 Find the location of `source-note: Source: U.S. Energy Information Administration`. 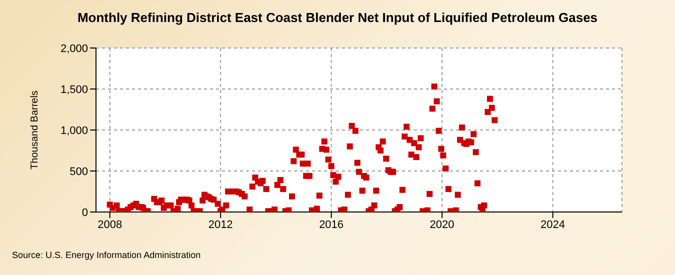

source-note: Source: U.S. Energy Information Administration is located at coordinates (106, 255).